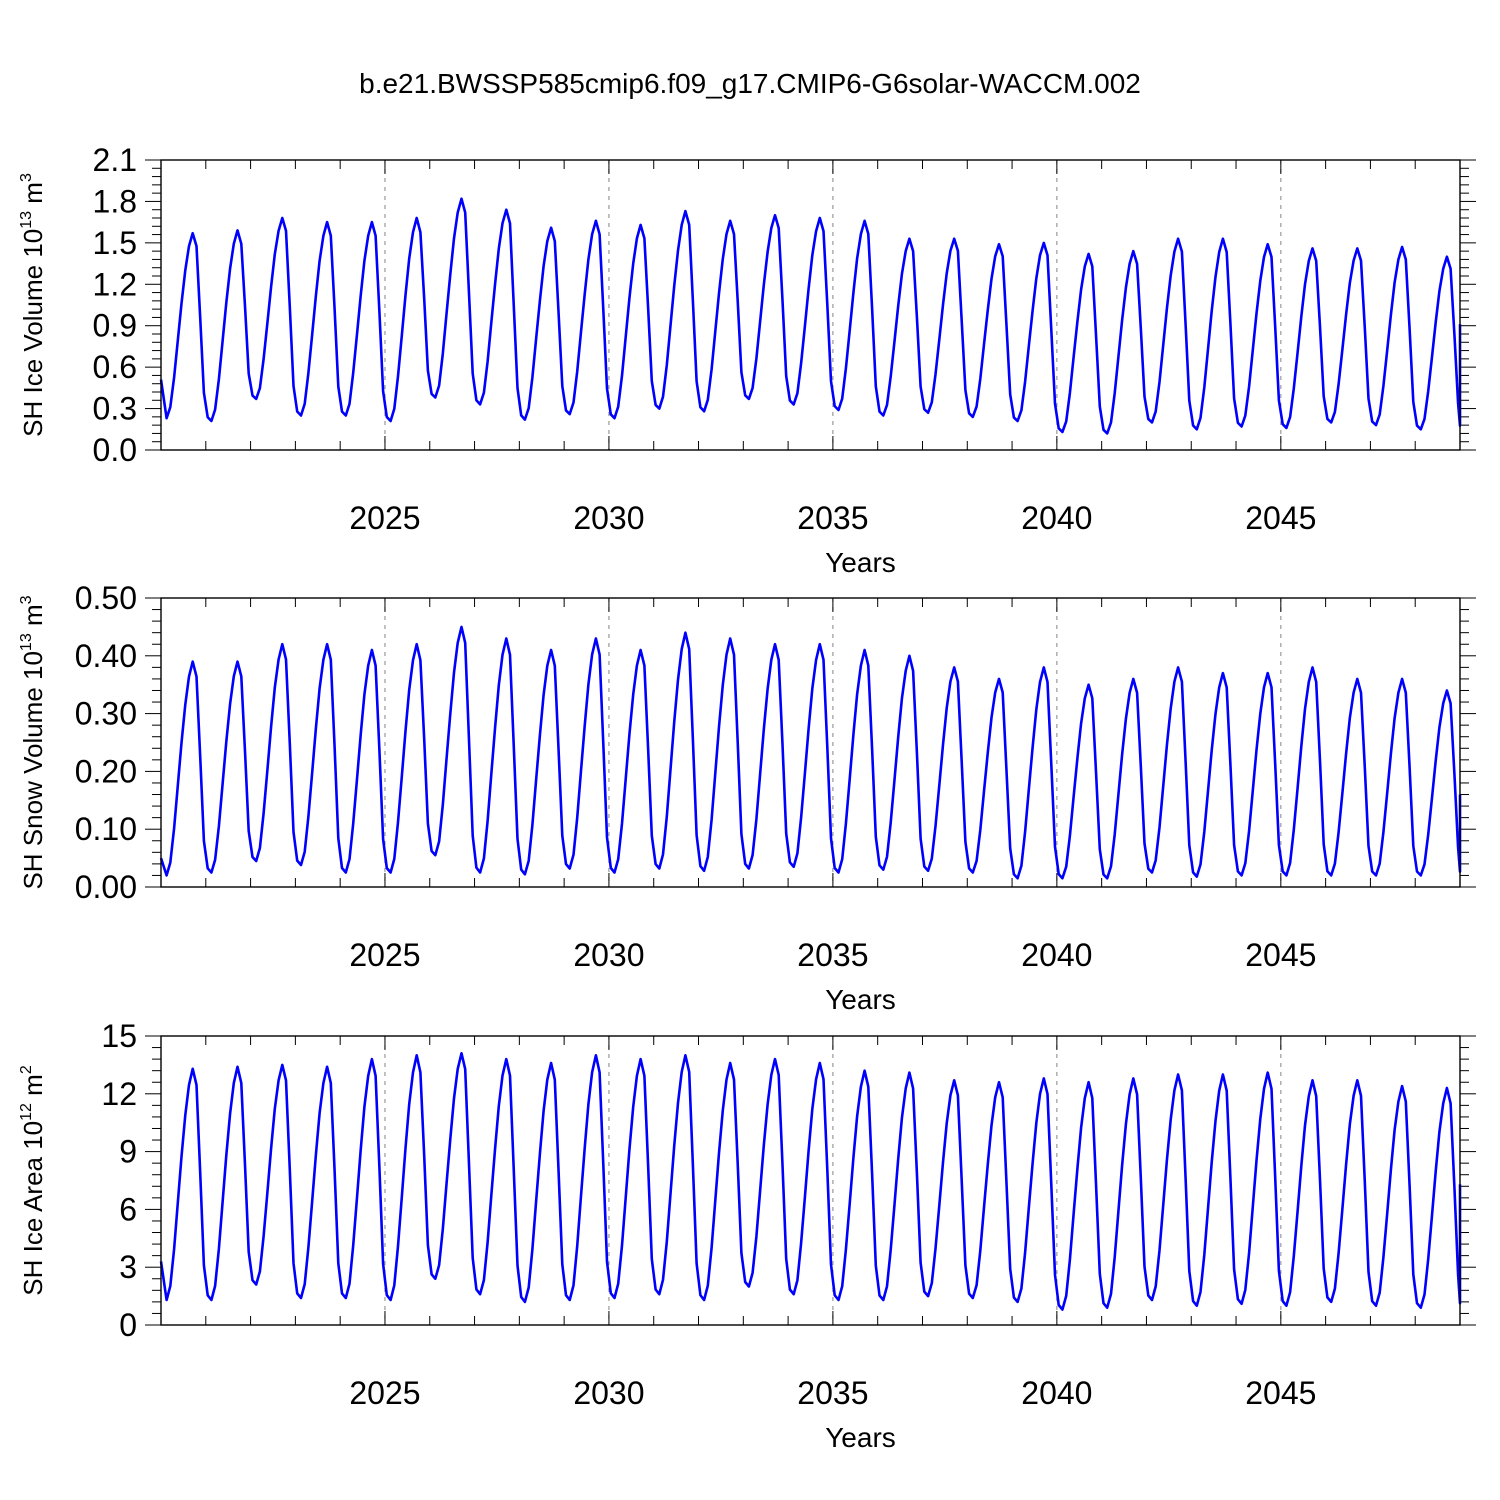 This screenshot has width=1500, height=1500. I want to click on y-tick-label: 1.2, so click(115, 284).